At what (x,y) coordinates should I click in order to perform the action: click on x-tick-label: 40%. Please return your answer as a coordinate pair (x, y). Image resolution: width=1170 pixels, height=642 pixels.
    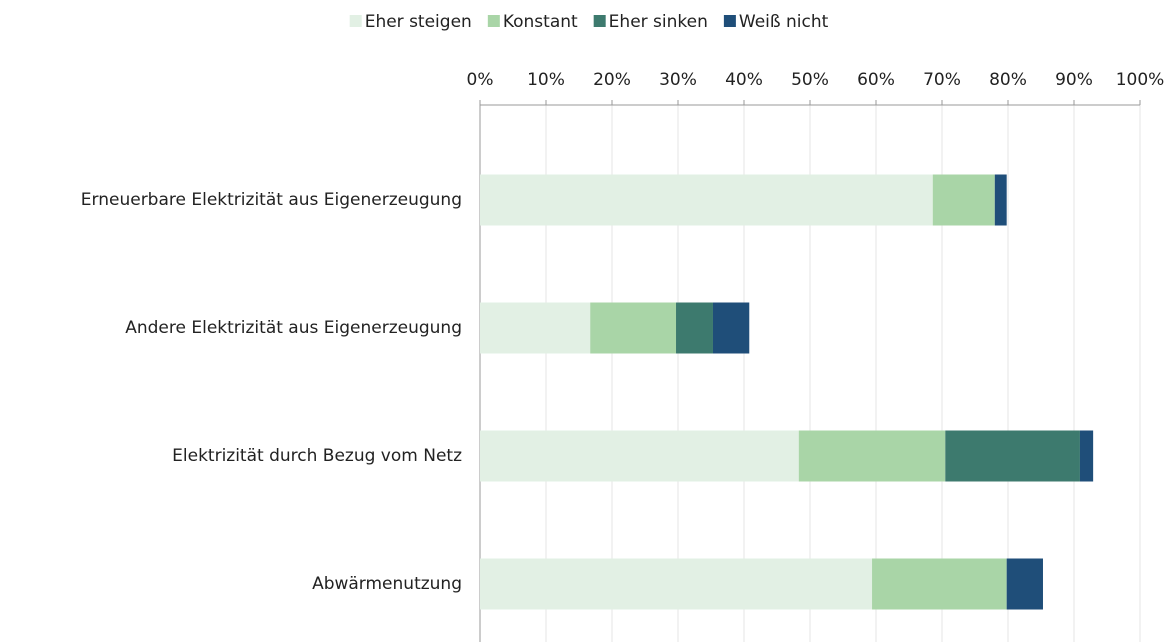
    Looking at the image, I should click on (744, 80).